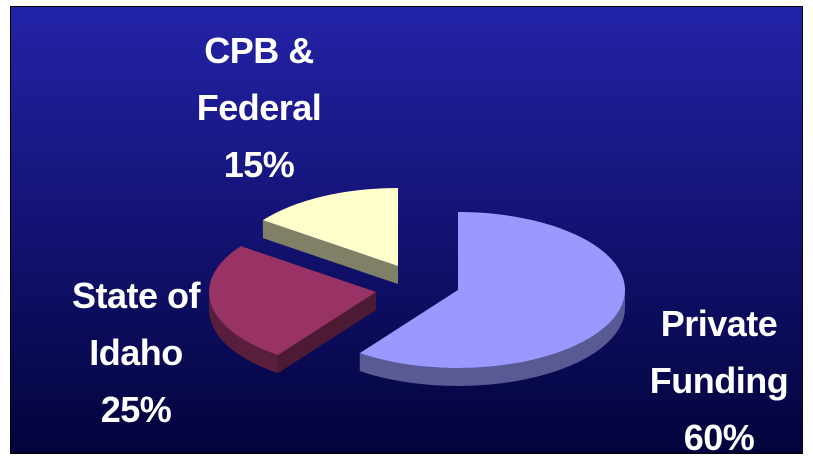 This screenshot has width=813, height=462. I want to click on slice-value: 15%, so click(259, 164).